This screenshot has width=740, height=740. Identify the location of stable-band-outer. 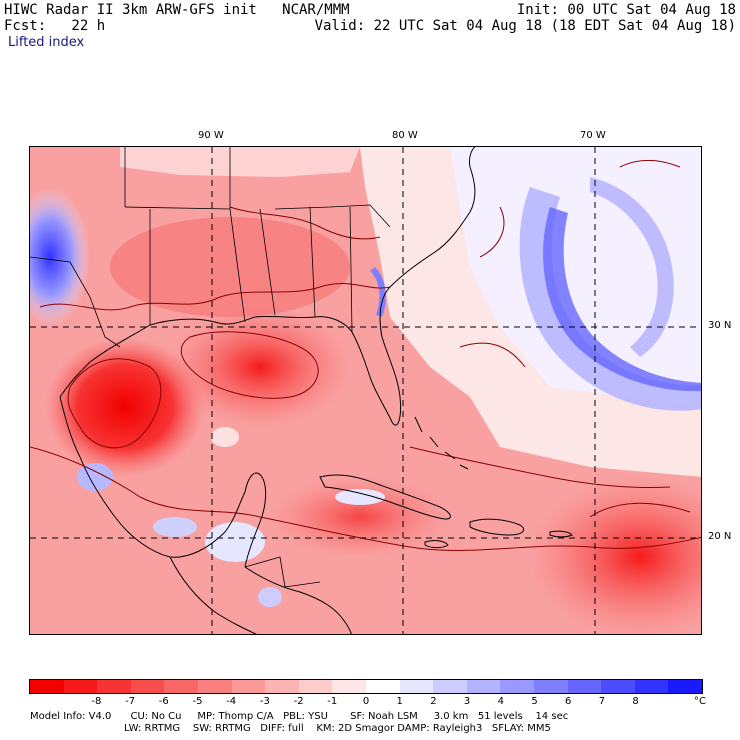
(610, 299).